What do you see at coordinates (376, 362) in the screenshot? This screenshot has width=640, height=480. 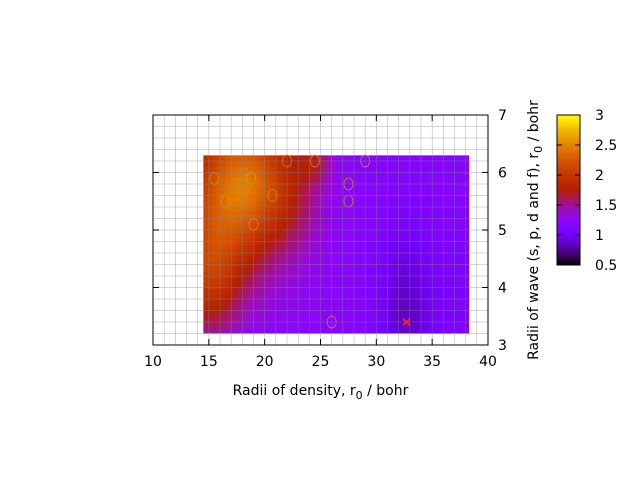 I see `x-tick-label: 30` at bounding box center [376, 362].